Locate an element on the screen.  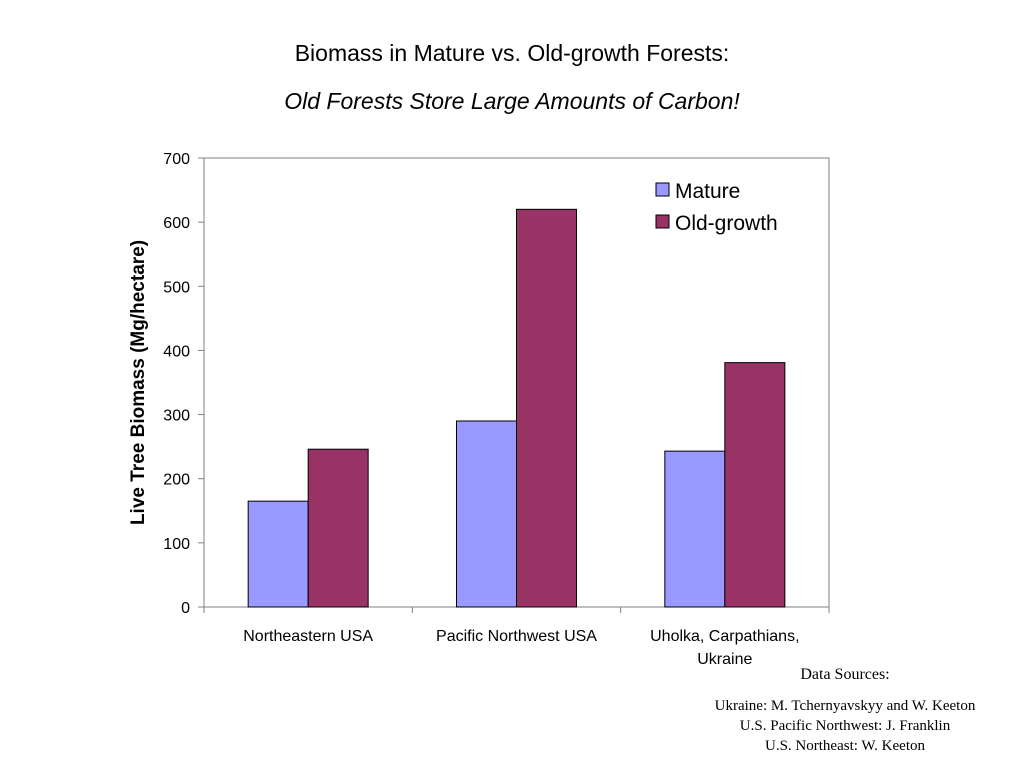
y-axis-title: Live Tree Biomass (Mg/hectare) is located at coordinates (138, 382).